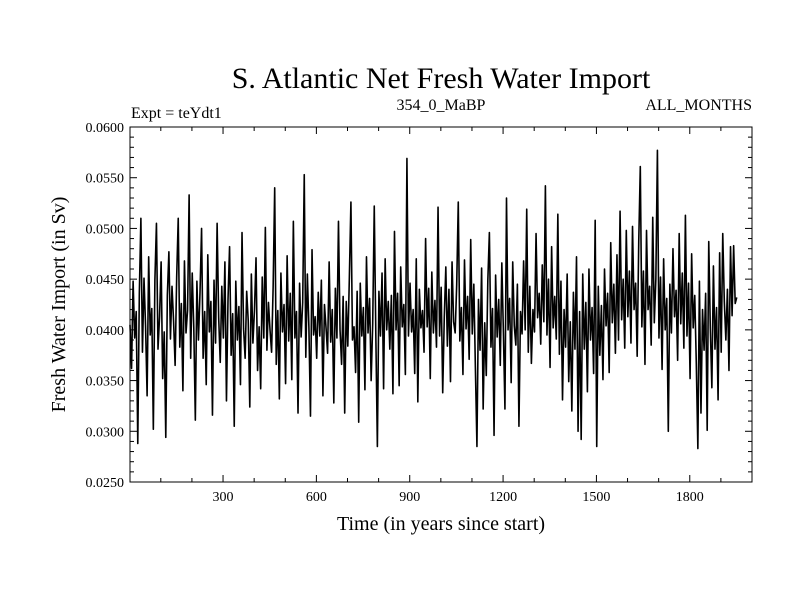  What do you see at coordinates (105, 128) in the screenshot?
I see `y-tick-label: 0.0600` at bounding box center [105, 128].